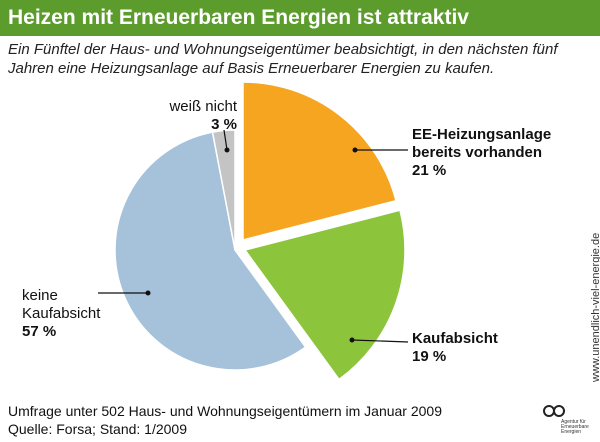 This screenshot has width=600, height=442. Describe the element at coordinates (482, 143) in the screenshot. I see `category-name: EE-Heizungsanlage bereits vorhanden` at that location.